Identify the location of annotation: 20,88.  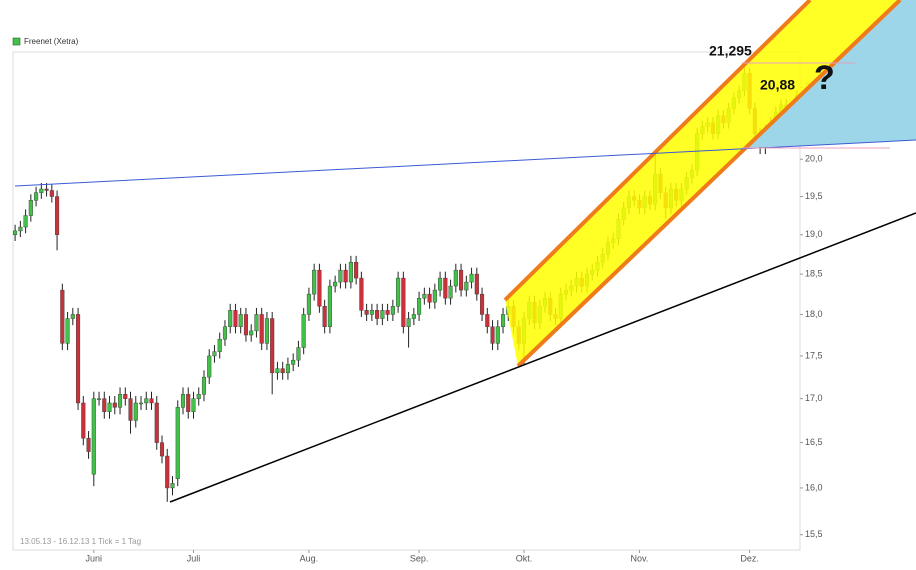
(777, 85).